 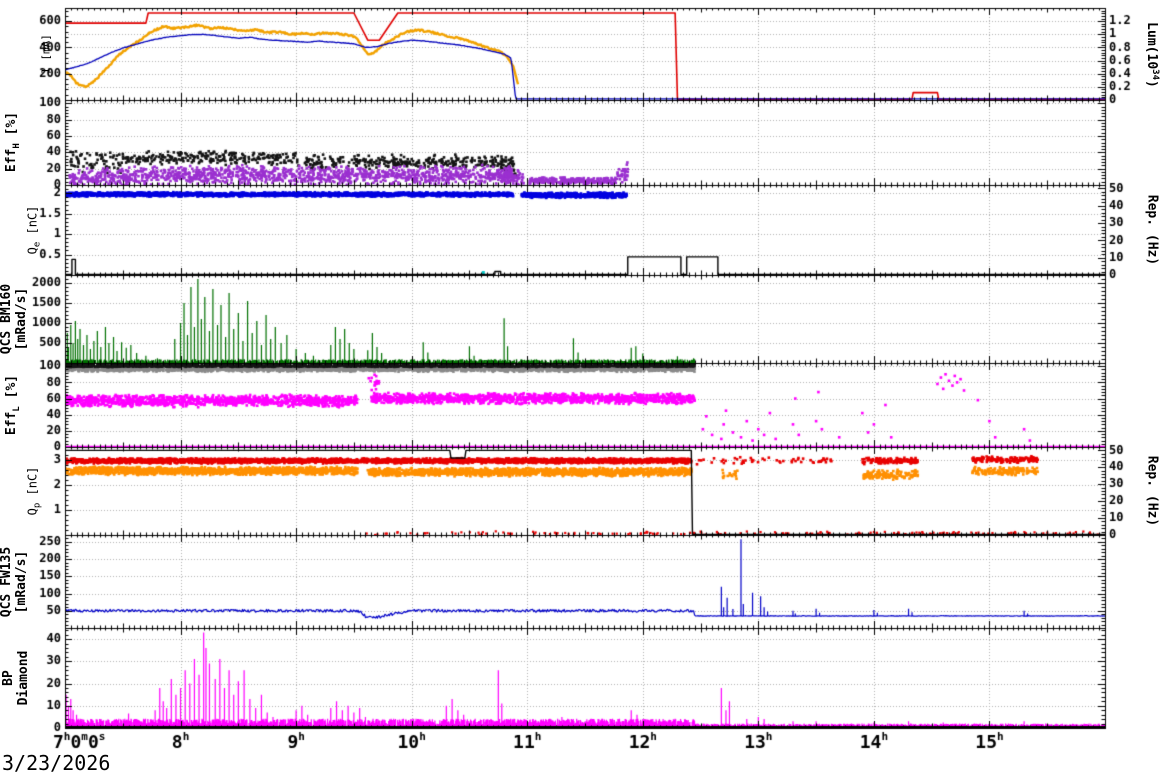 What do you see at coordinates (14, 582) in the screenshot?
I see `axis-title-qcs-fw135: QCS FW135 [mRad/s]` at bounding box center [14, 582].